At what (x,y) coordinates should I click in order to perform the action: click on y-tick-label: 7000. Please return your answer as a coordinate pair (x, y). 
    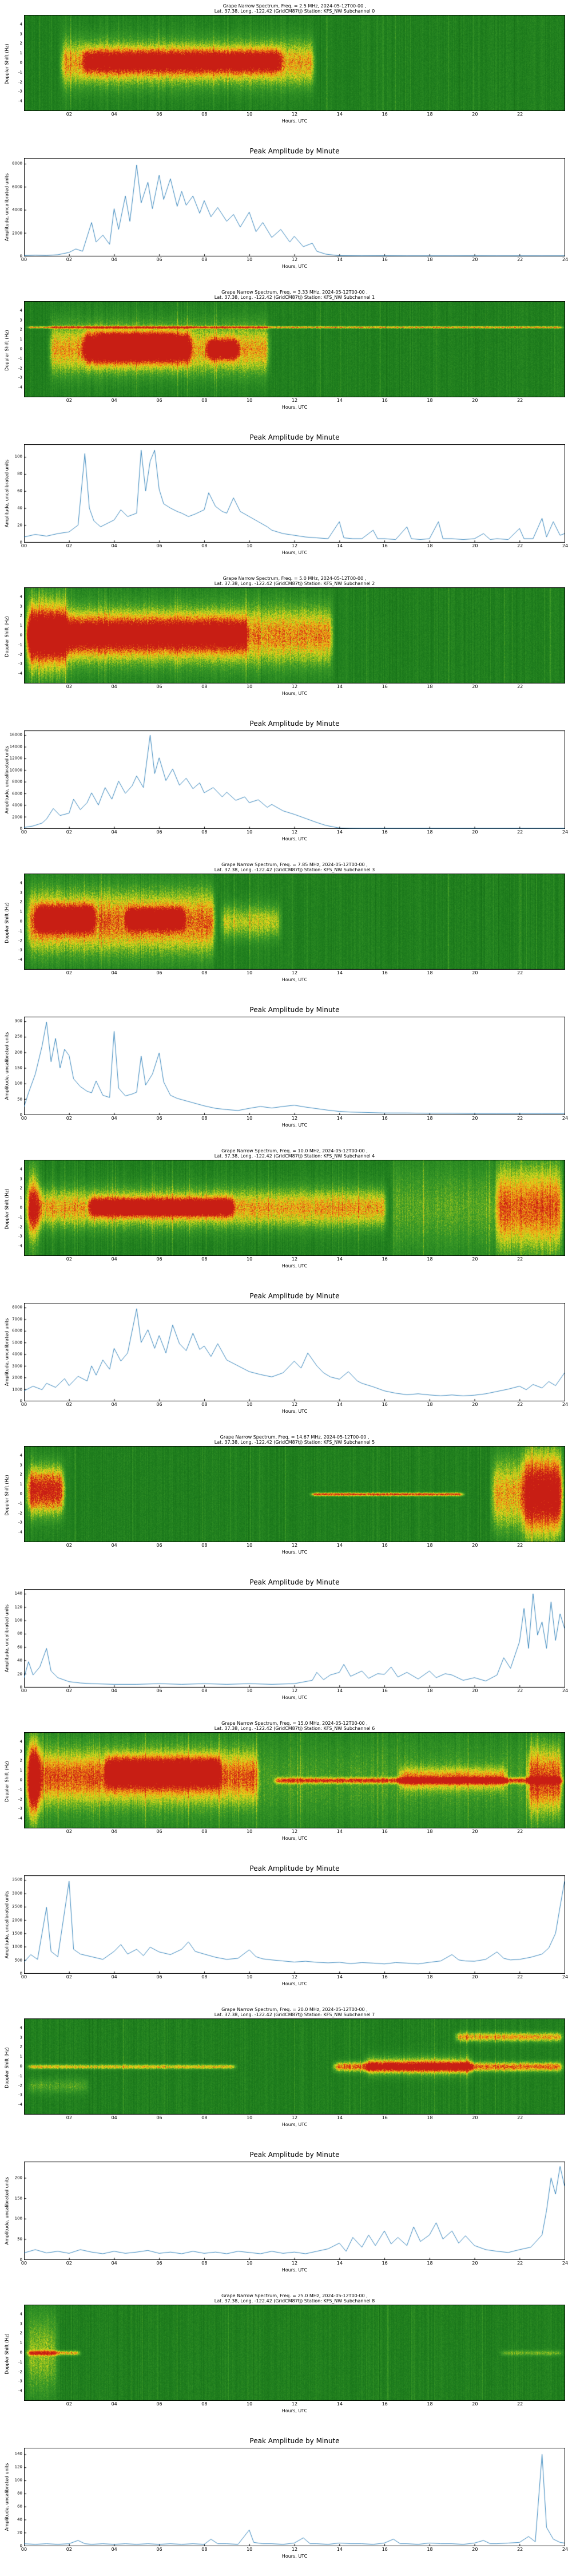
    Looking at the image, I should click on (17, 1319).